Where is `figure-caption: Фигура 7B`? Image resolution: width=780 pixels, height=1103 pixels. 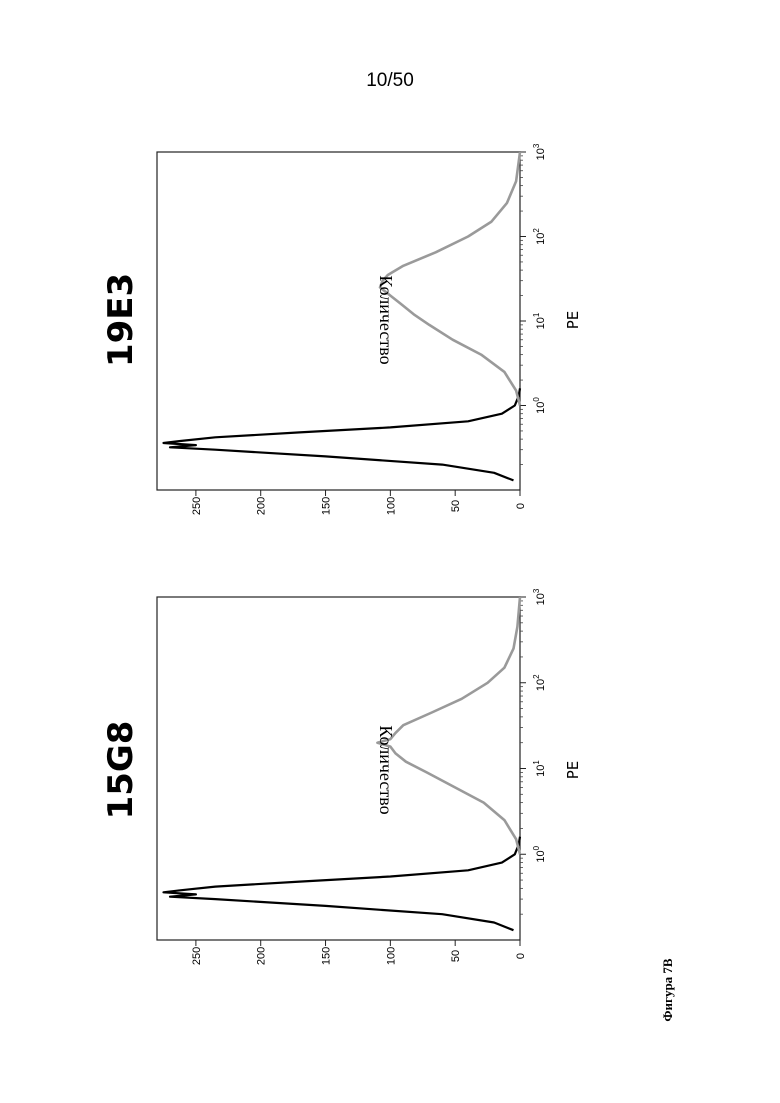
figure-caption: Фигура 7B is located at coordinates (667, 990).